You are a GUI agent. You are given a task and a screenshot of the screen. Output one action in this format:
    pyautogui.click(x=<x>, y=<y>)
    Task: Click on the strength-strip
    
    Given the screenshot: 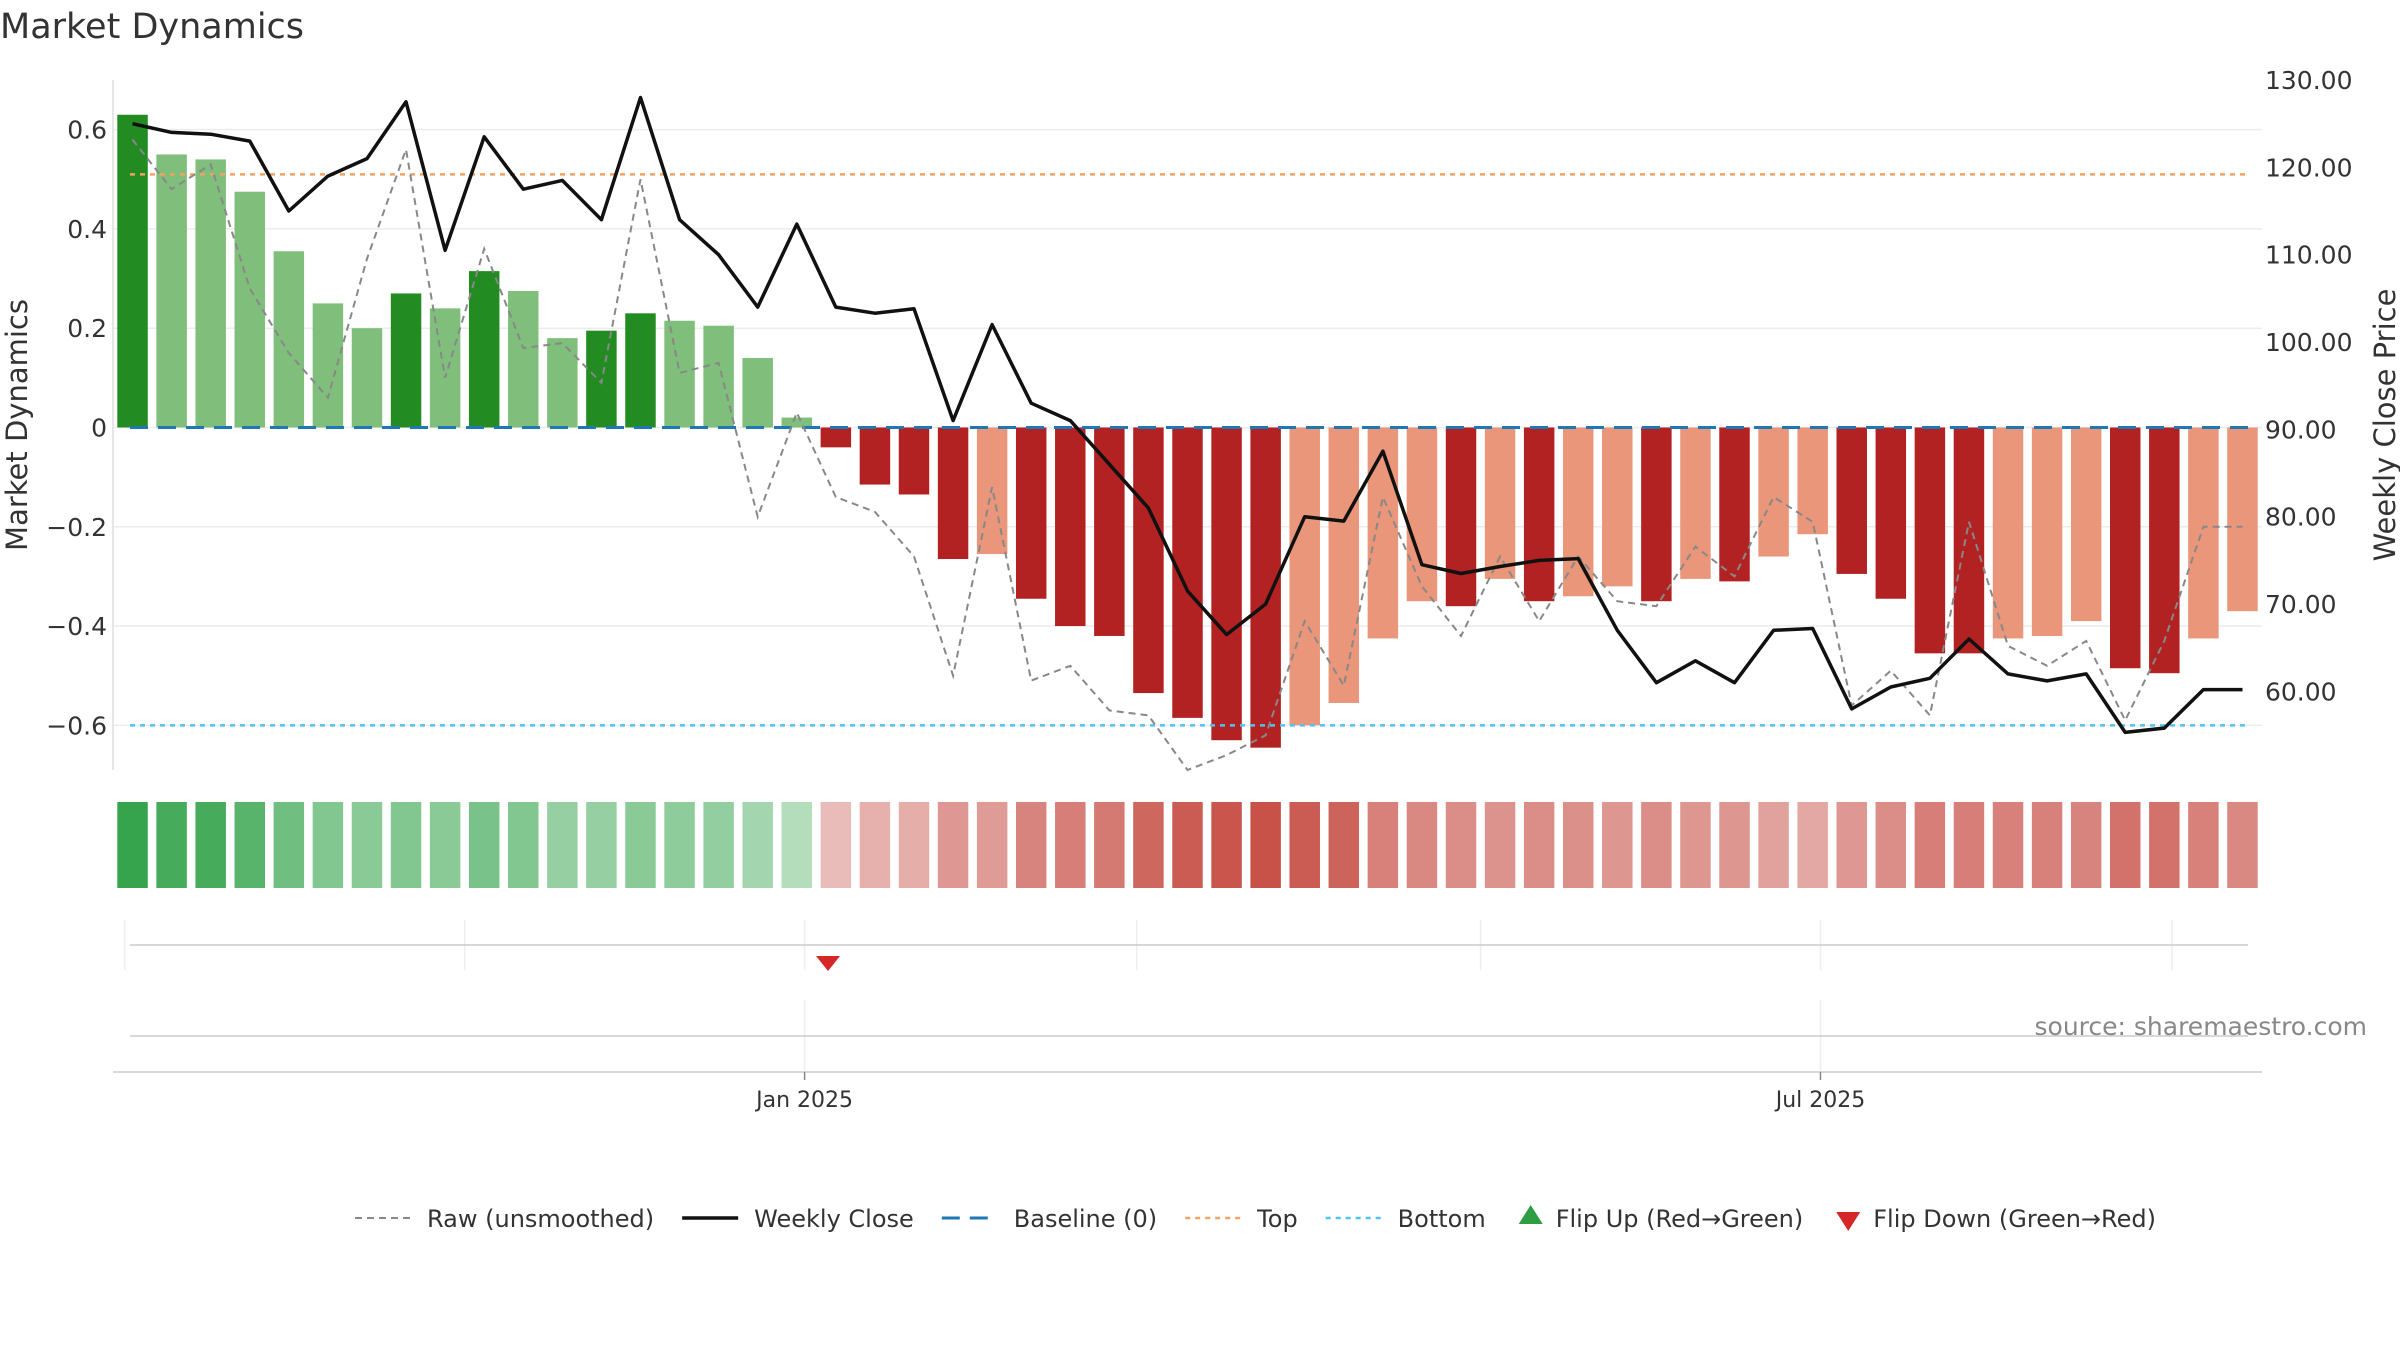 What is the action you would take?
    pyautogui.click(x=1187, y=845)
    